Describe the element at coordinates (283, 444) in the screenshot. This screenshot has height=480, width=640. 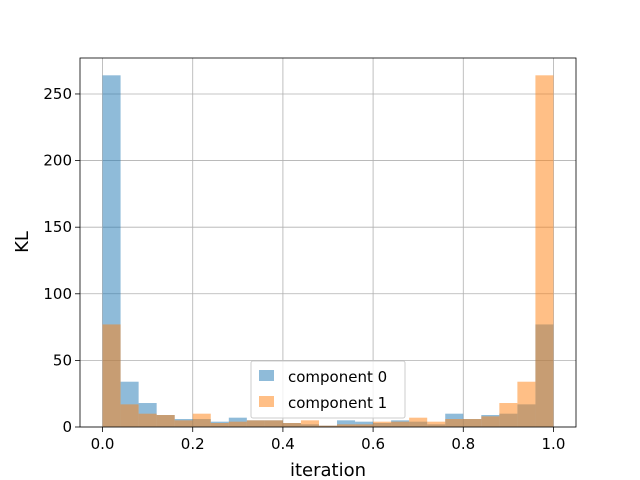
I see `x-tick-label: 0.4` at that location.